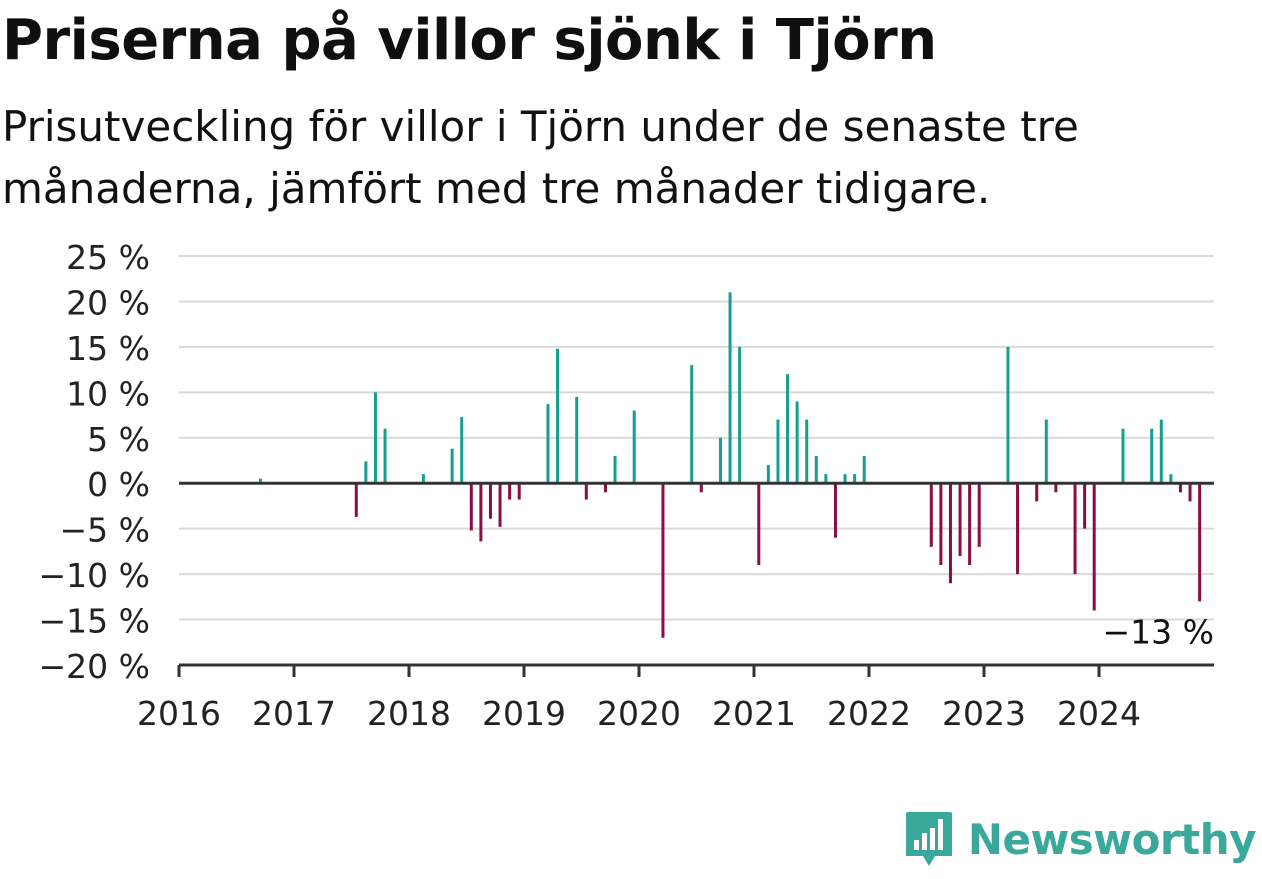 The width and height of the screenshot is (1262, 879). Describe the element at coordinates (108, 393) in the screenshot. I see `y-tick-label: 10 %` at that location.